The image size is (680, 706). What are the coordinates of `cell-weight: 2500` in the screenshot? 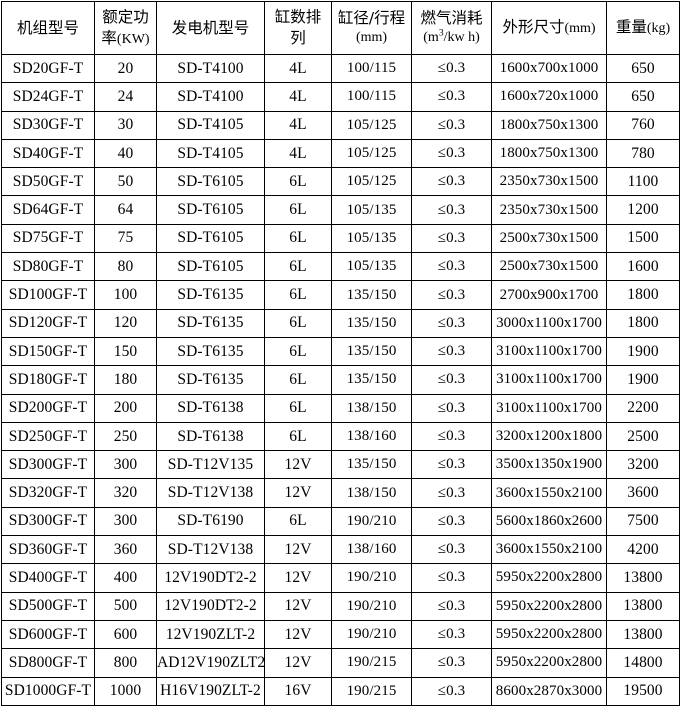 It's located at (643, 436).